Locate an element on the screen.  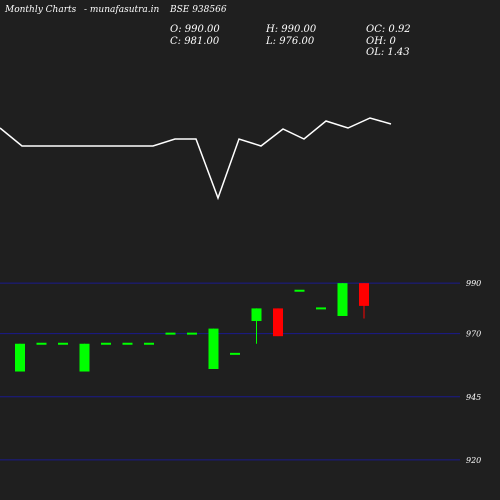
high-value: H: 990.00 is located at coordinates (291, 29).